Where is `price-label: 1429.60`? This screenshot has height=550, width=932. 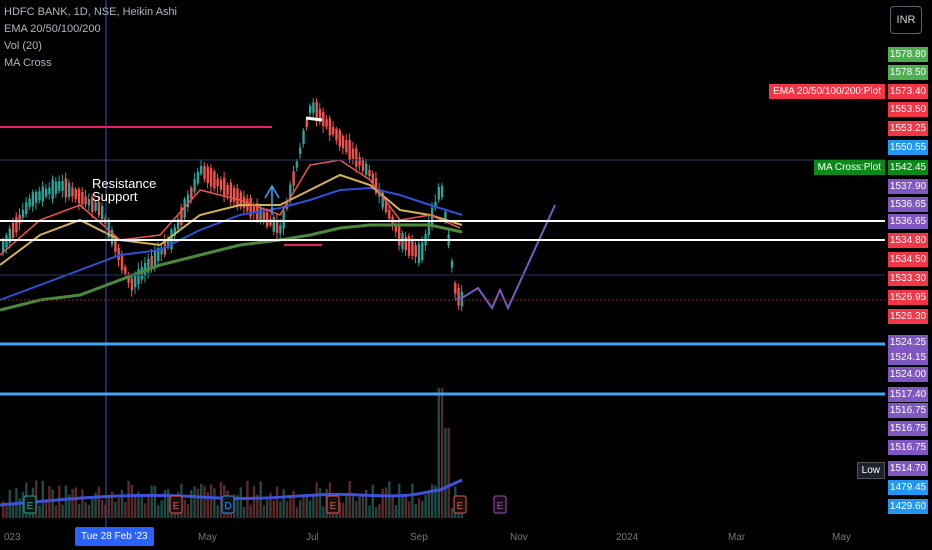 price-label: 1429.60 is located at coordinates (908, 506).